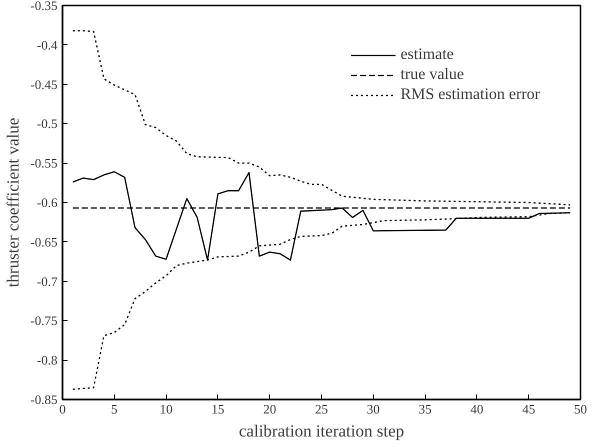 Image resolution: width=609 pixels, height=447 pixels. What do you see at coordinates (477, 409) in the screenshot?
I see `x-tick-label: 40` at bounding box center [477, 409].